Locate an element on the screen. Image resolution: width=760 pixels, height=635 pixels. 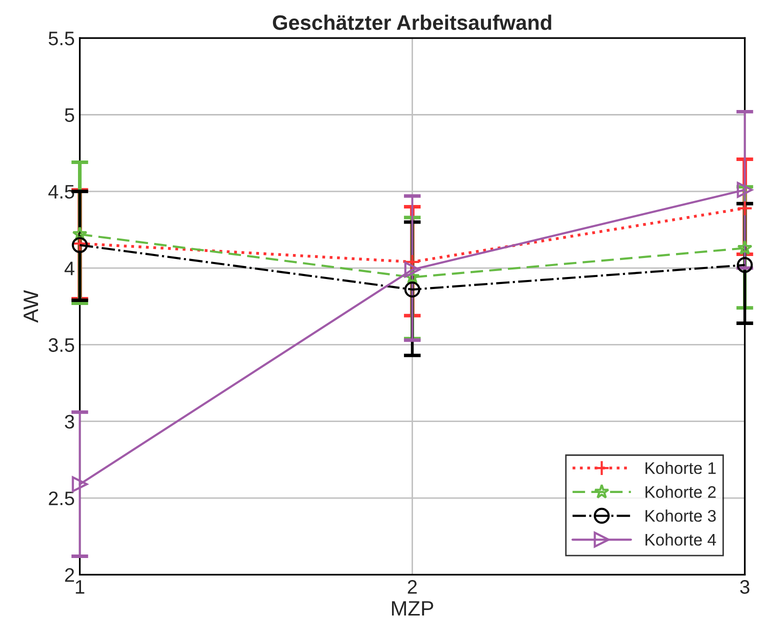
x-tick-label: 2 is located at coordinates (412, 587).